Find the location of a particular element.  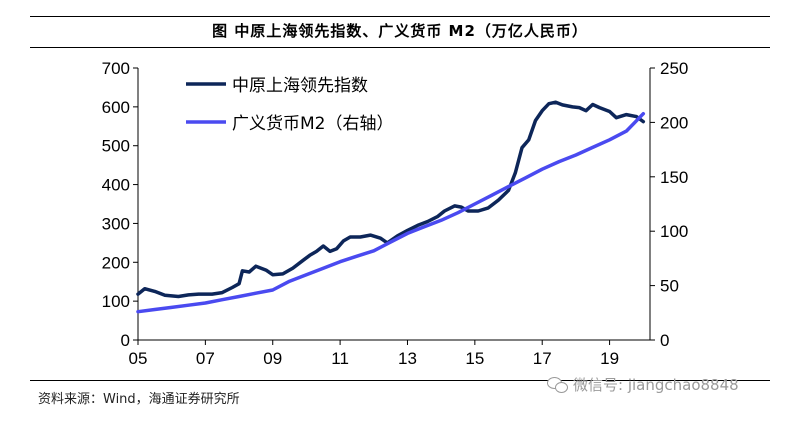

title-rule is located at coordinates (400, 47).